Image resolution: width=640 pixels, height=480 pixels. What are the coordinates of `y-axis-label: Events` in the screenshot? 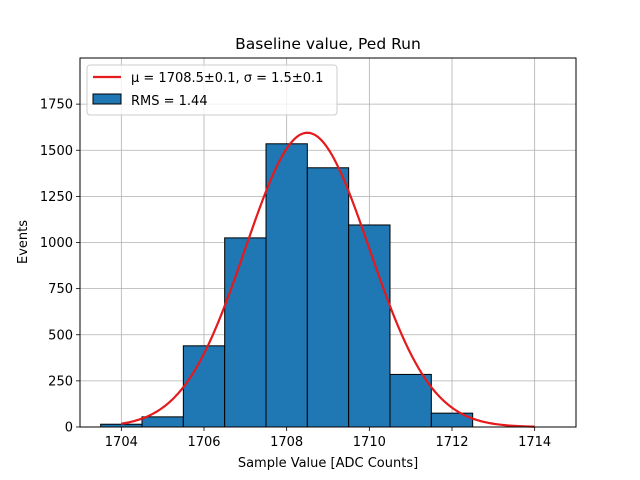 It's located at (23, 242).